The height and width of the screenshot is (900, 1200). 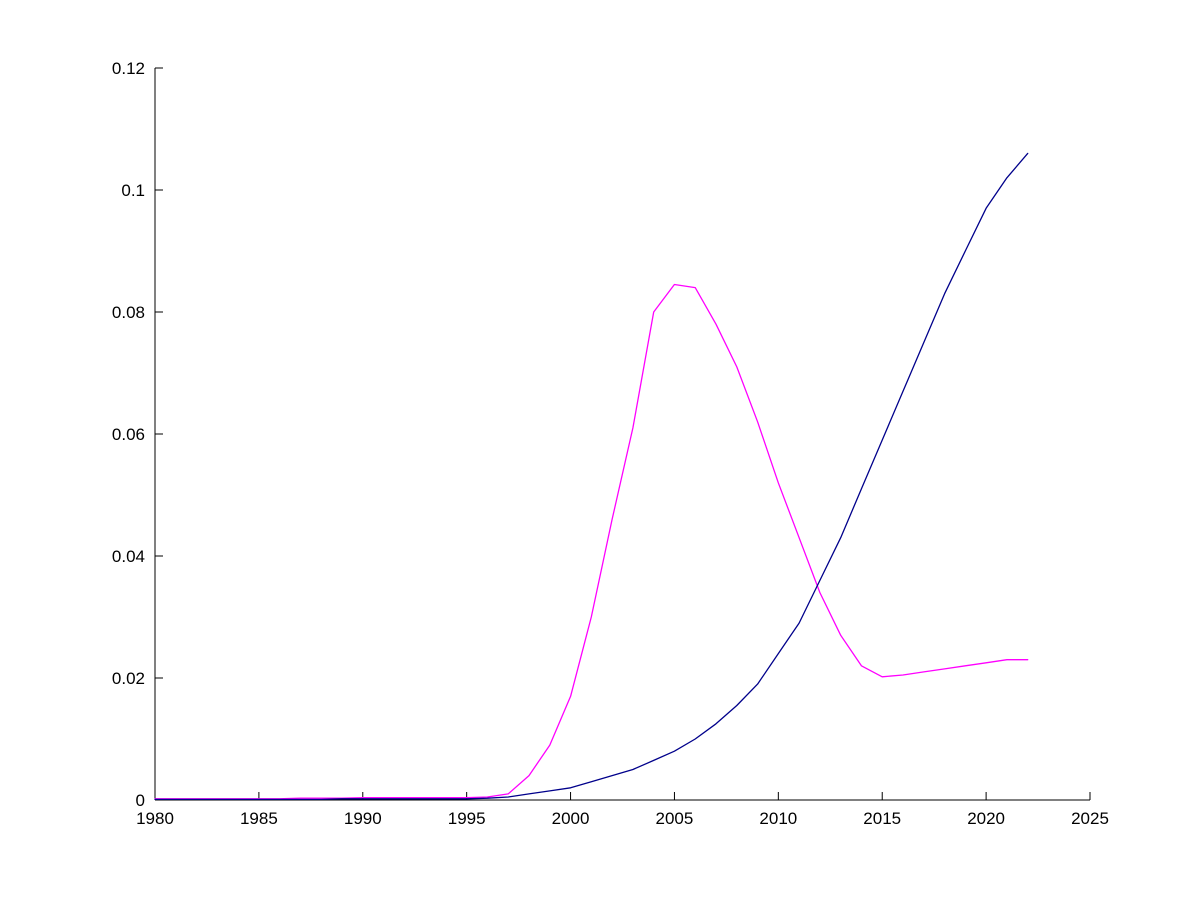 I want to click on y-tick-label: 0, so click(x=140, y=800).